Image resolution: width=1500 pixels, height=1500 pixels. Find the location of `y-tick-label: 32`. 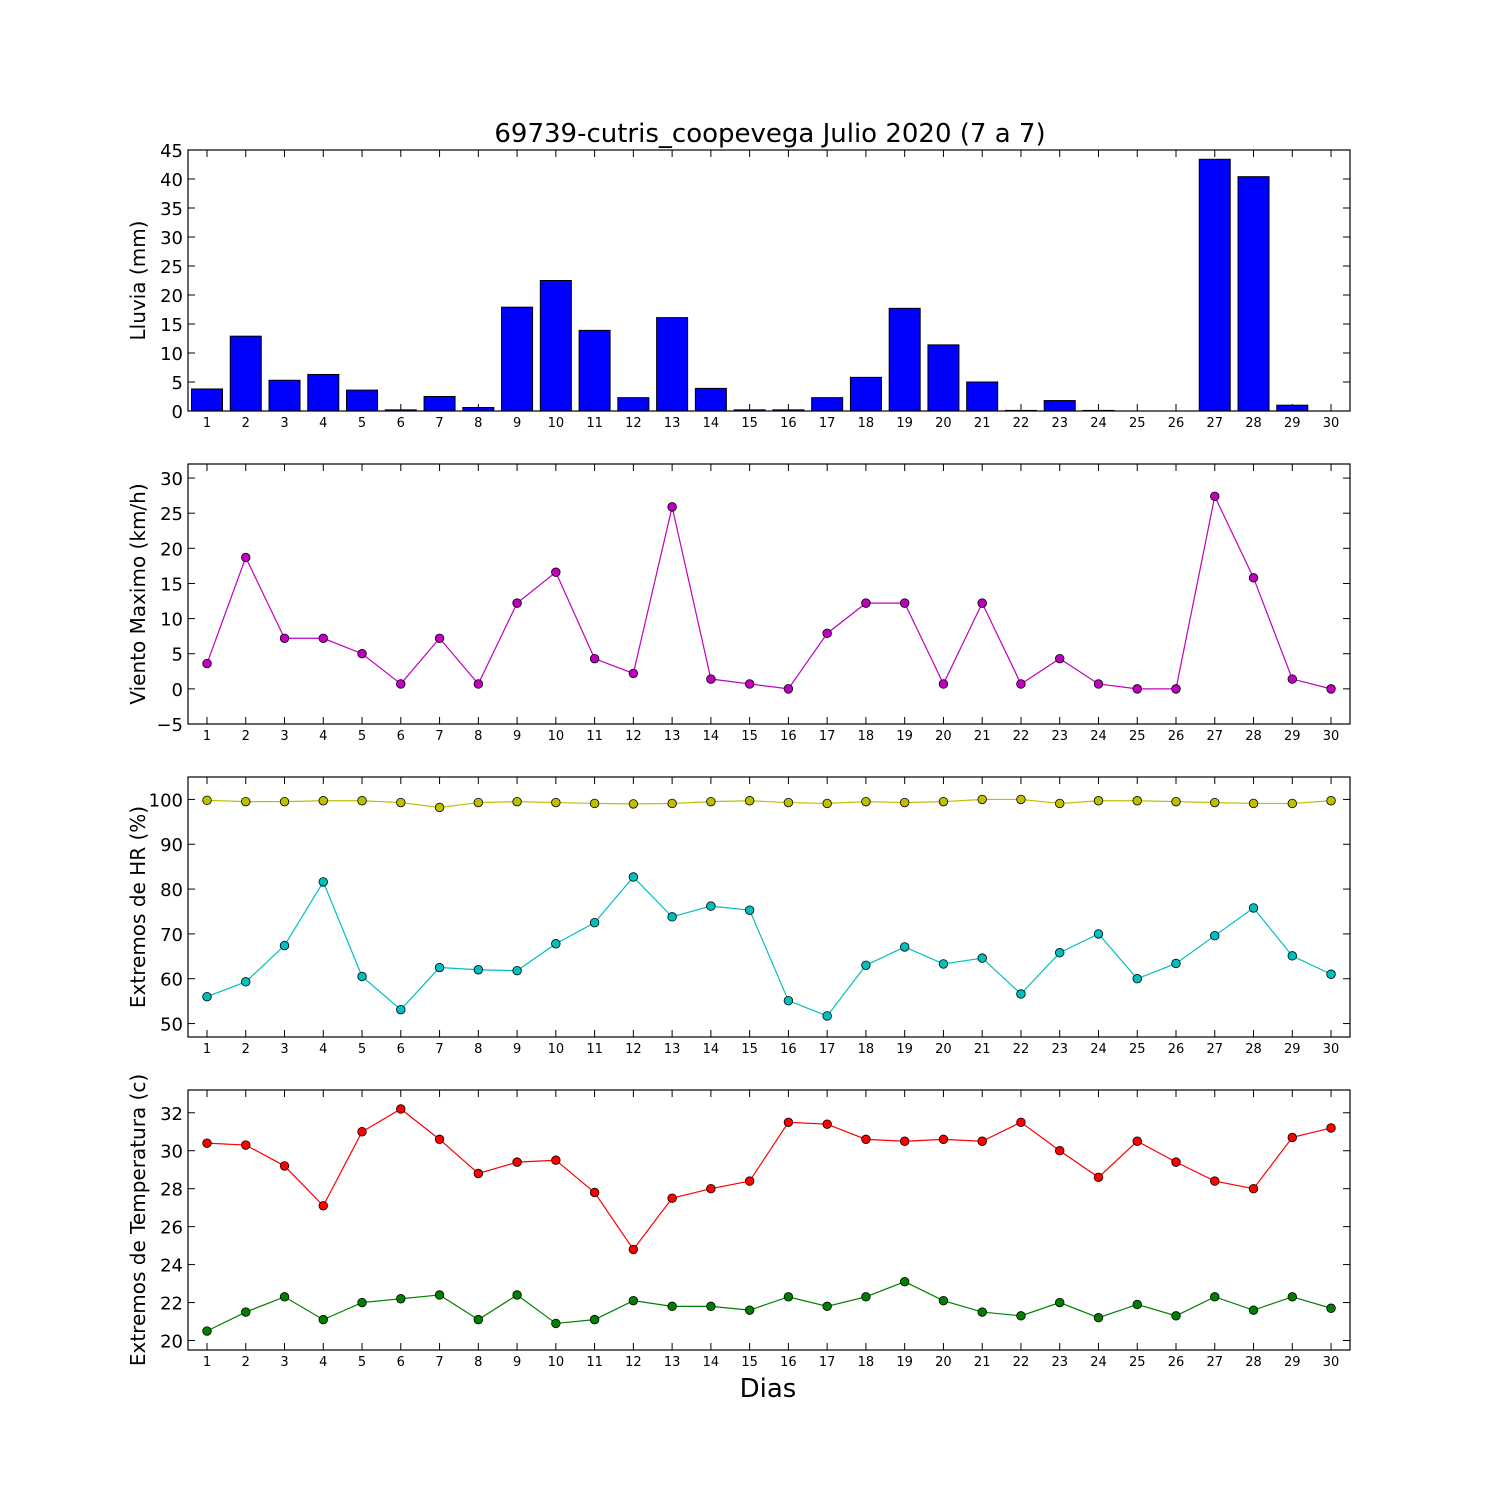

y-tick-label: 32 is located at coordinates (171, 1114).